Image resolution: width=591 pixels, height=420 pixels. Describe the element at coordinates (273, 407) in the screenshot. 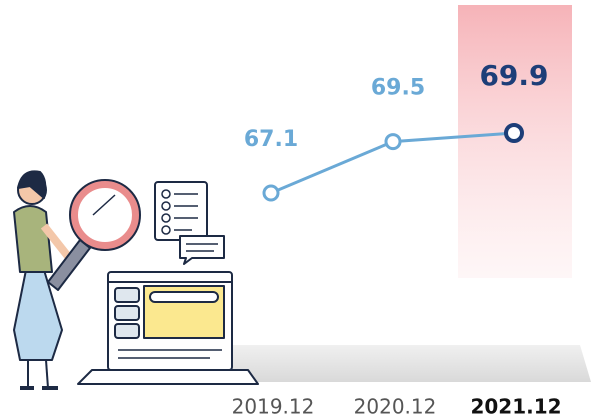

I see `x-tick-label: 2019.12` at that location.